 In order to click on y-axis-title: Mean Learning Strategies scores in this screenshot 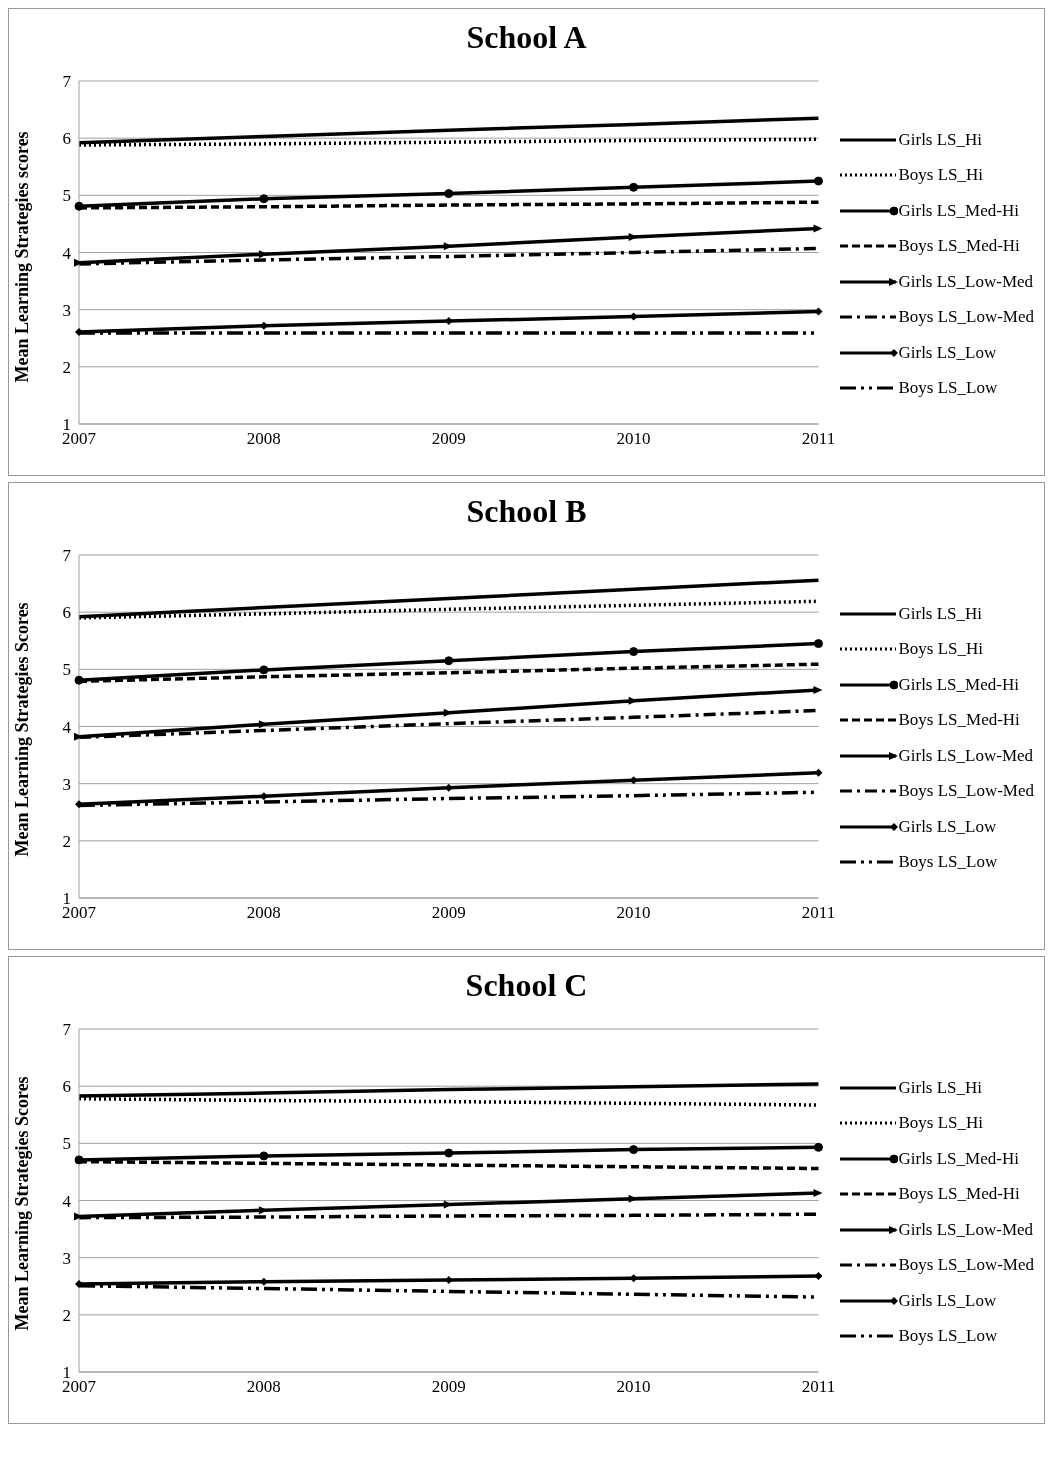, I will do `click(22, 257)`.